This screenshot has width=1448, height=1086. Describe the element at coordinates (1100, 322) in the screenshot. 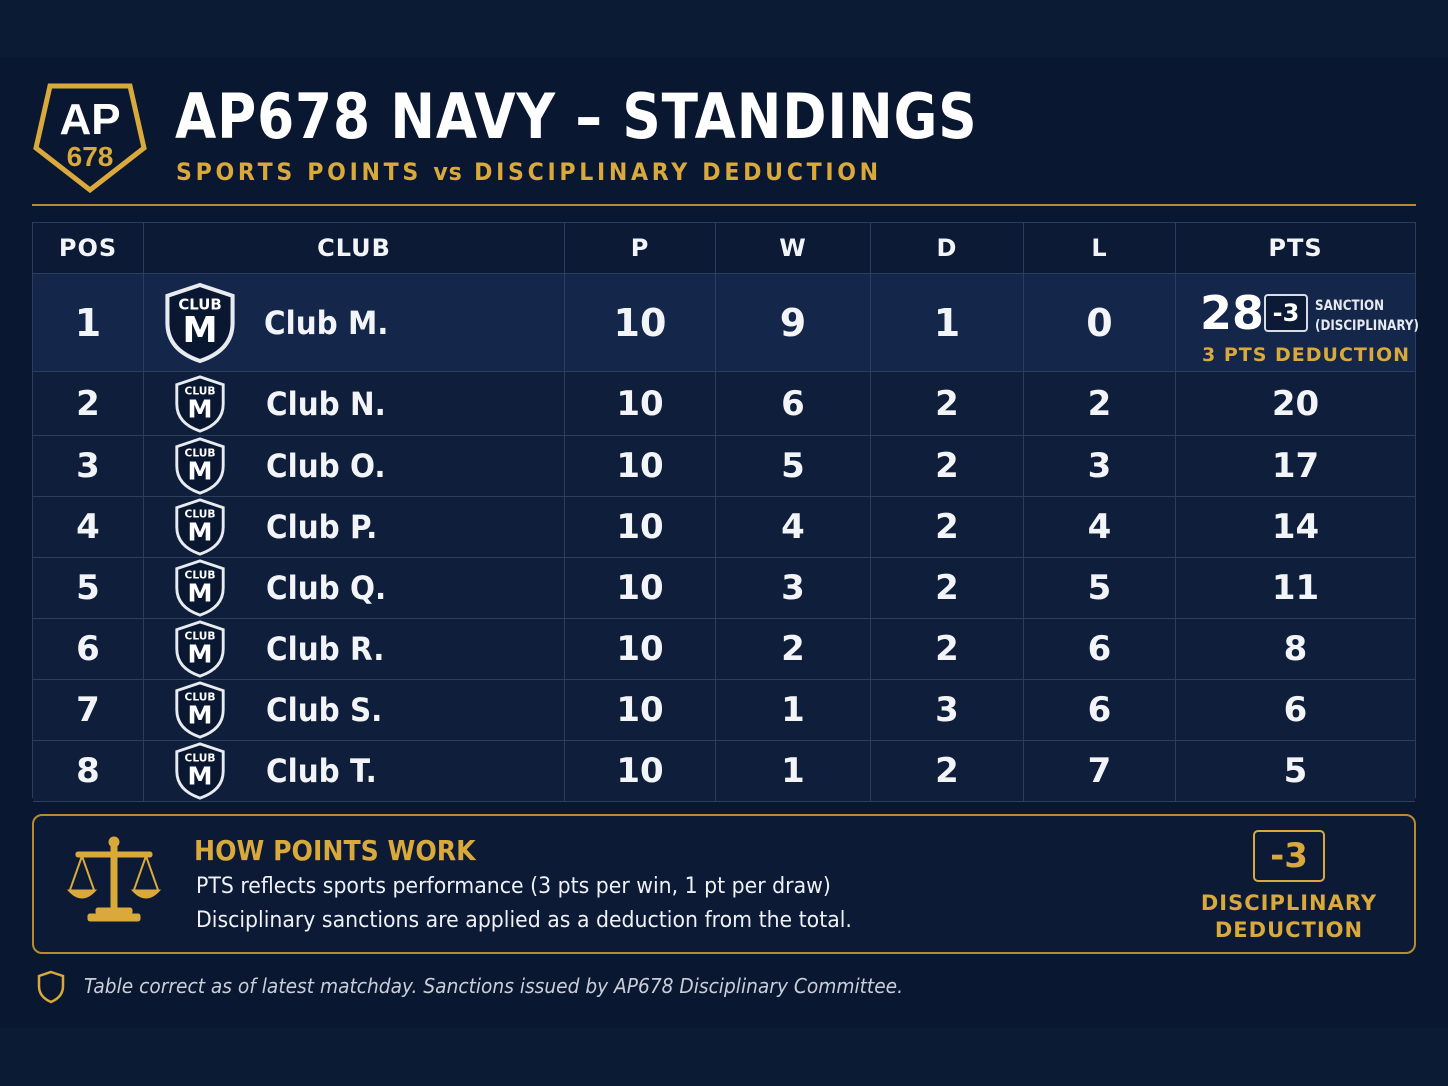

I see `l-cell: 0` at that location.